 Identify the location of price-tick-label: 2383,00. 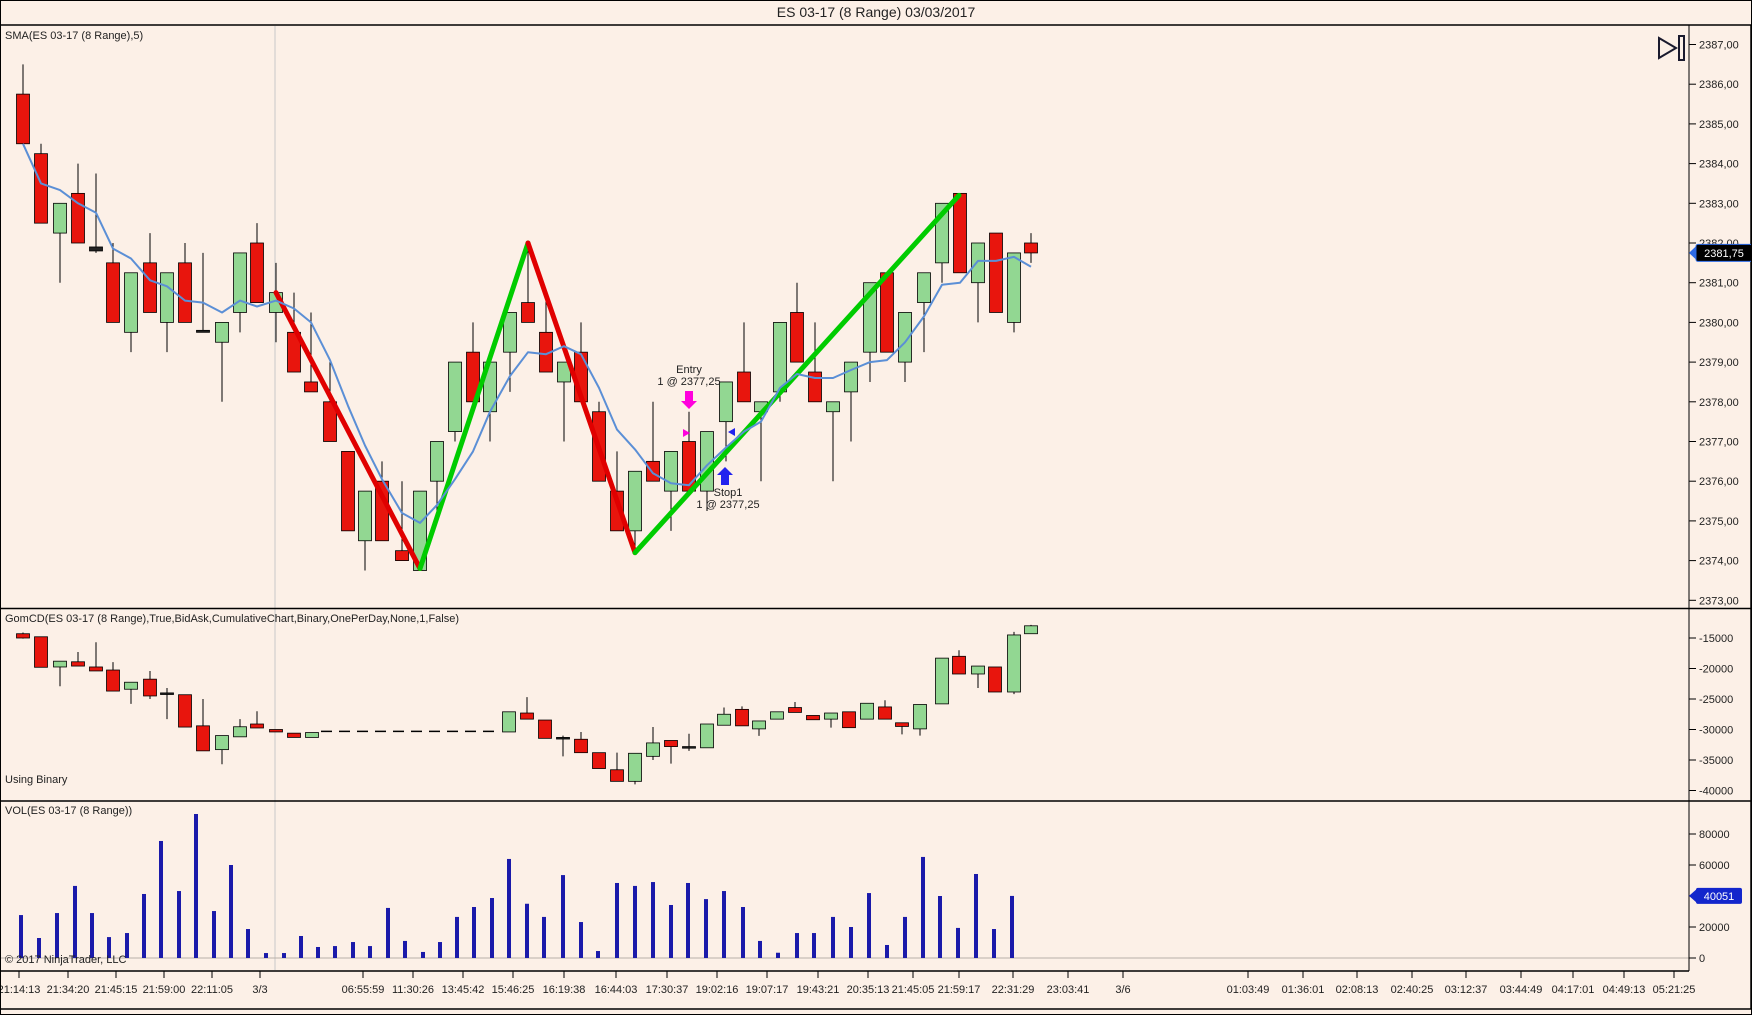
(1719, 204).